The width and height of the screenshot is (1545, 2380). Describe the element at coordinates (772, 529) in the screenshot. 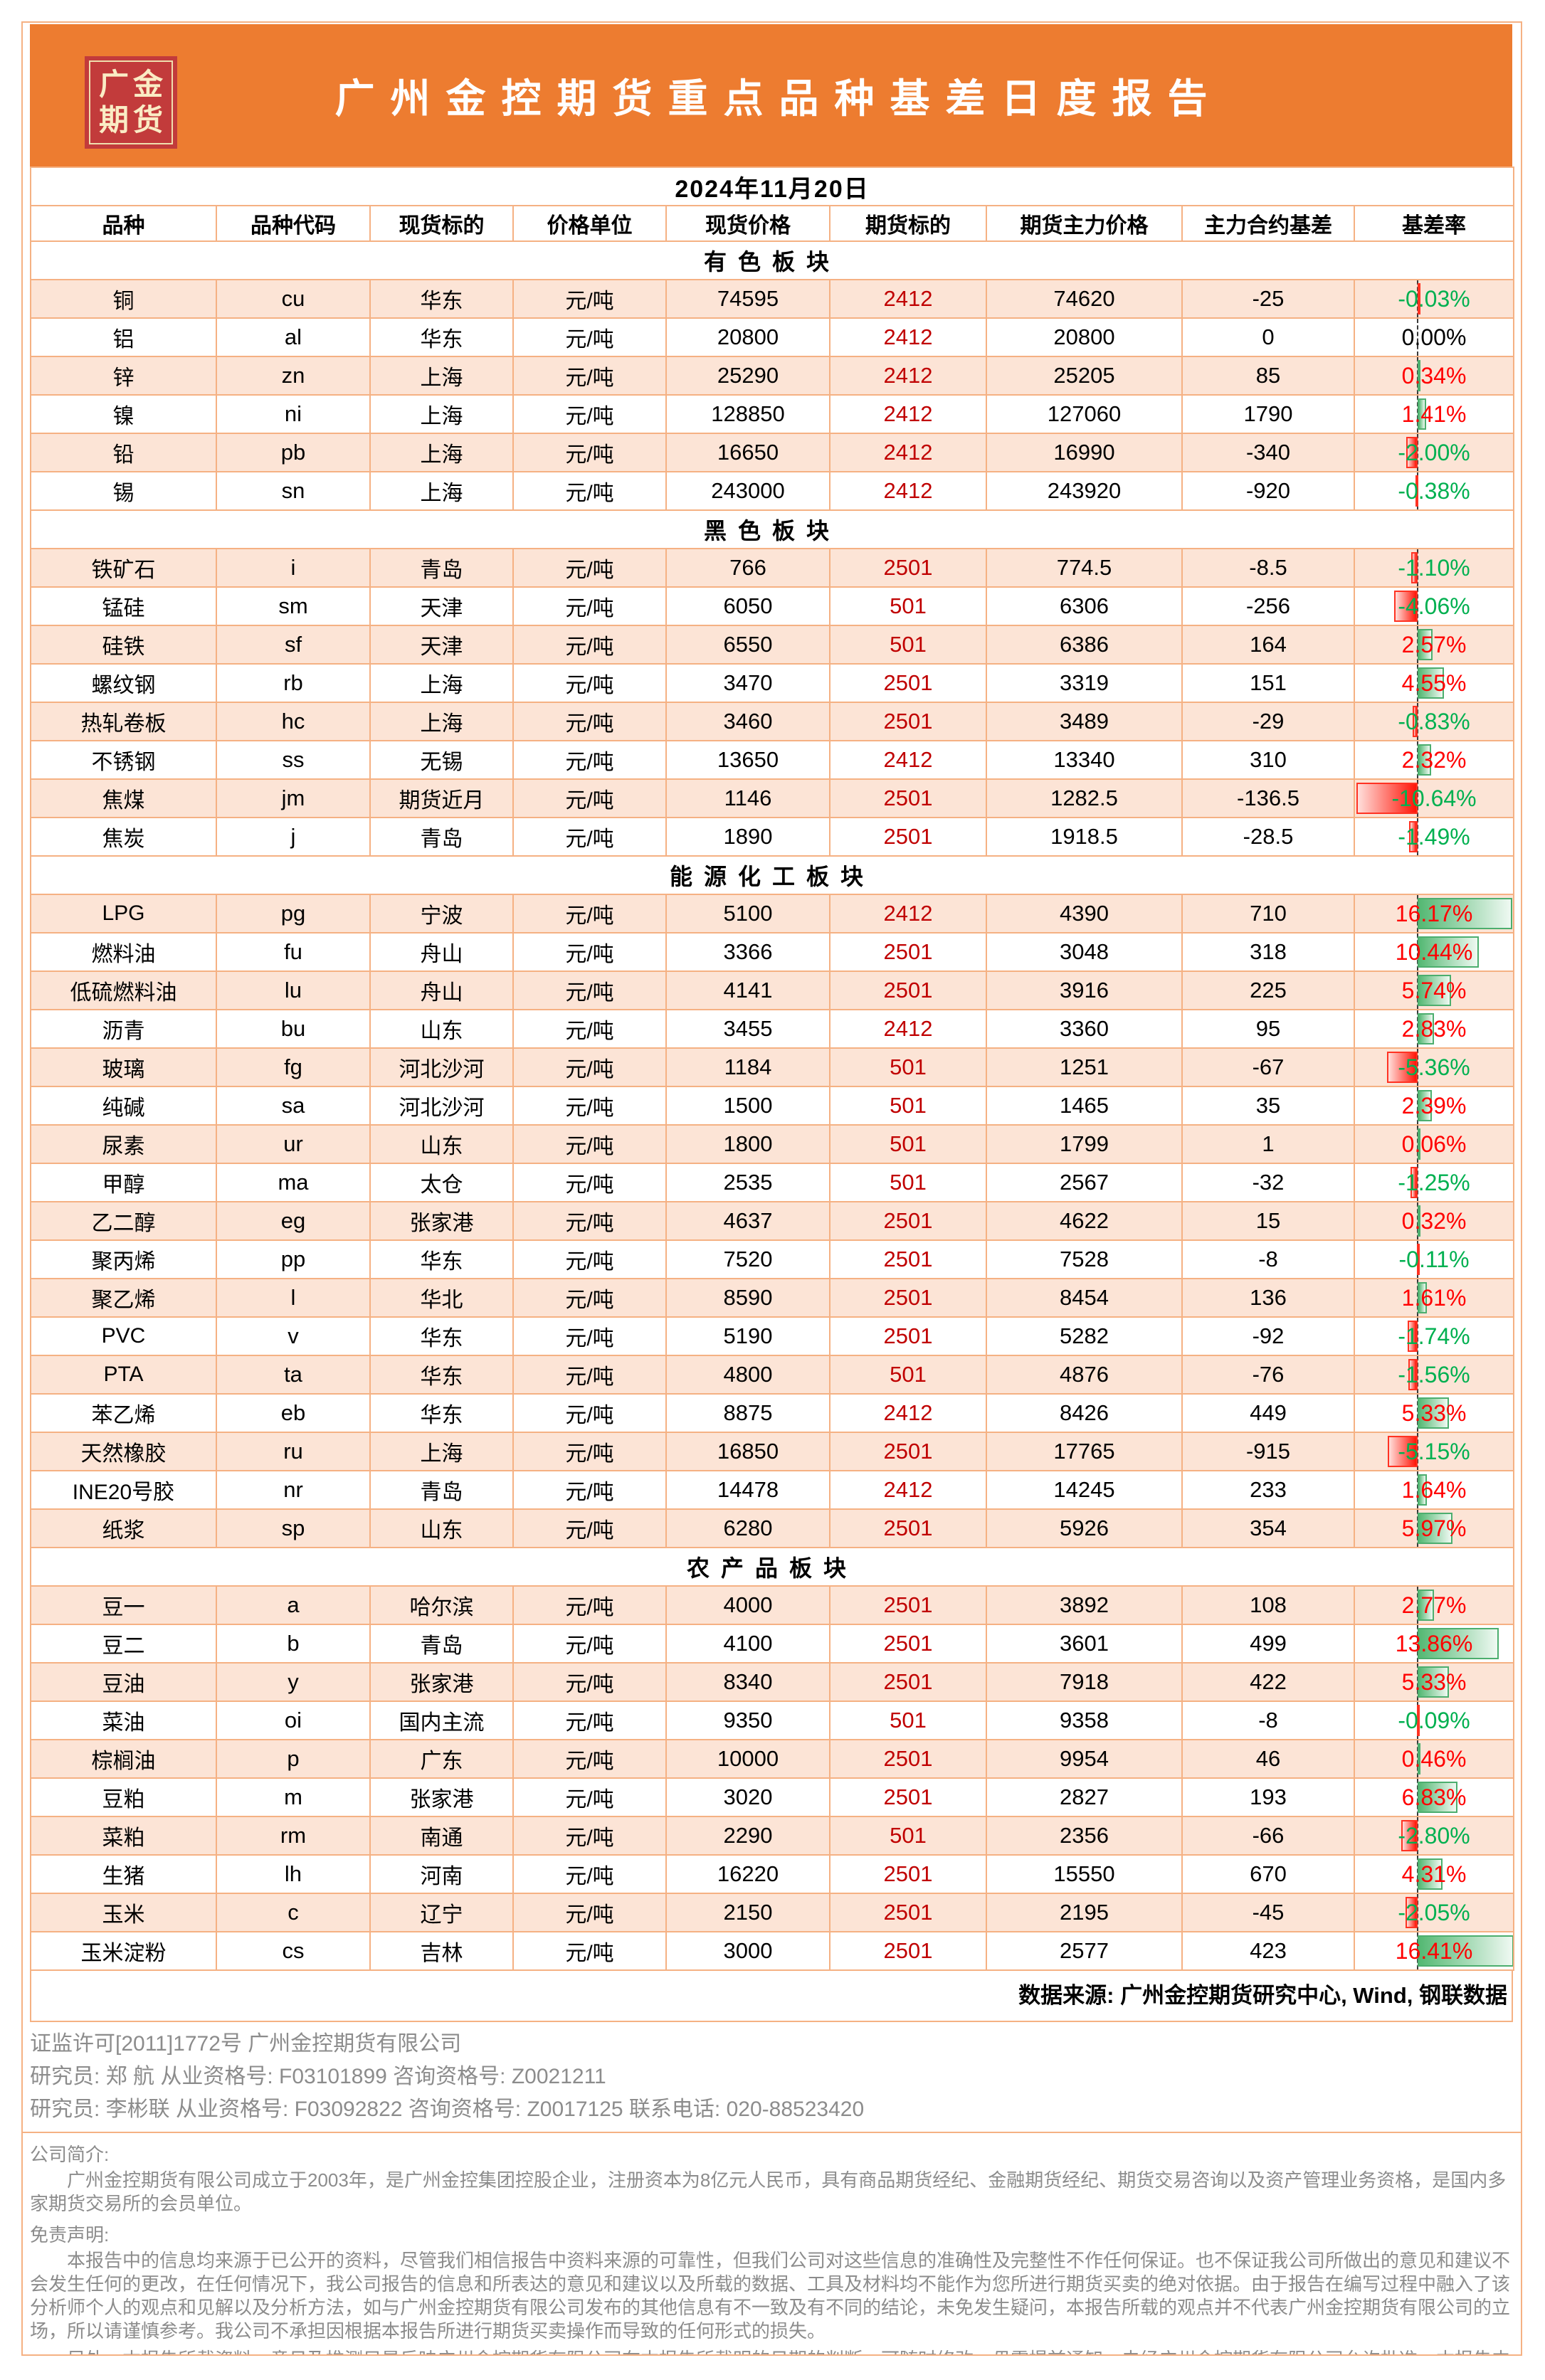

I see `section-header-row: 黑色板块` at that location.